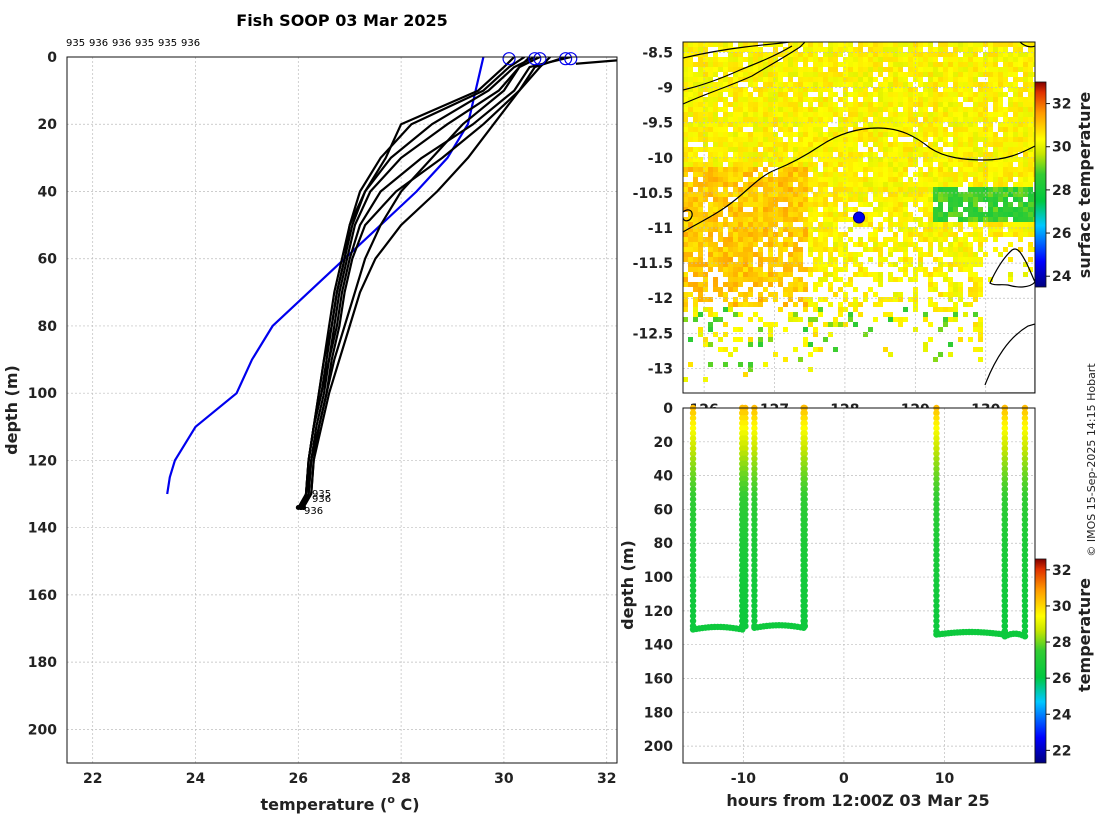 Image resolution: width=1100 pixels, height=820 pixels. I want to click on surface-marker, so click(571, 59).